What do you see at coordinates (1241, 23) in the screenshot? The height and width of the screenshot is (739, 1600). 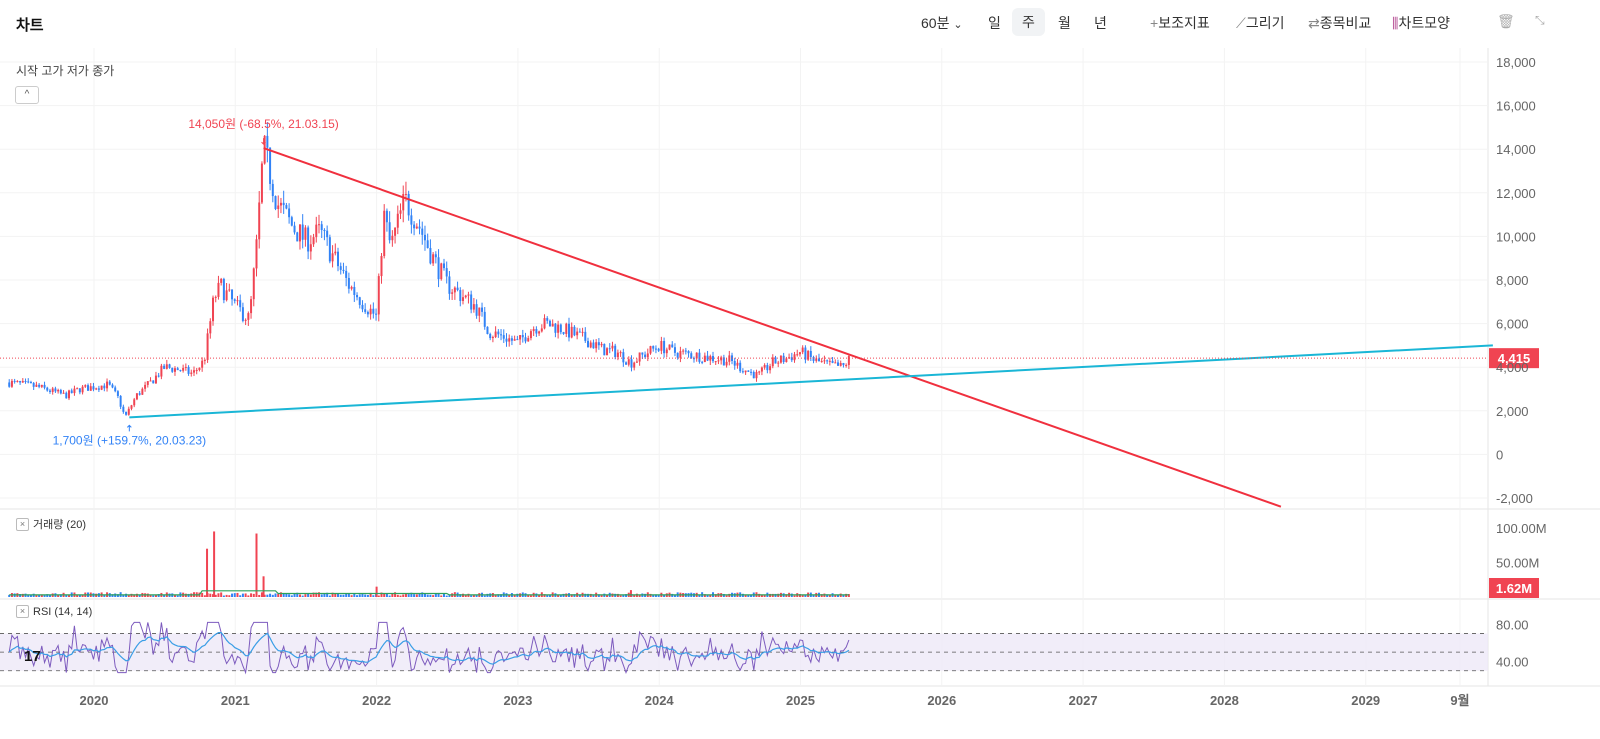 I see `pencil-icon: ⟋` at bounding box center [1241, 23].